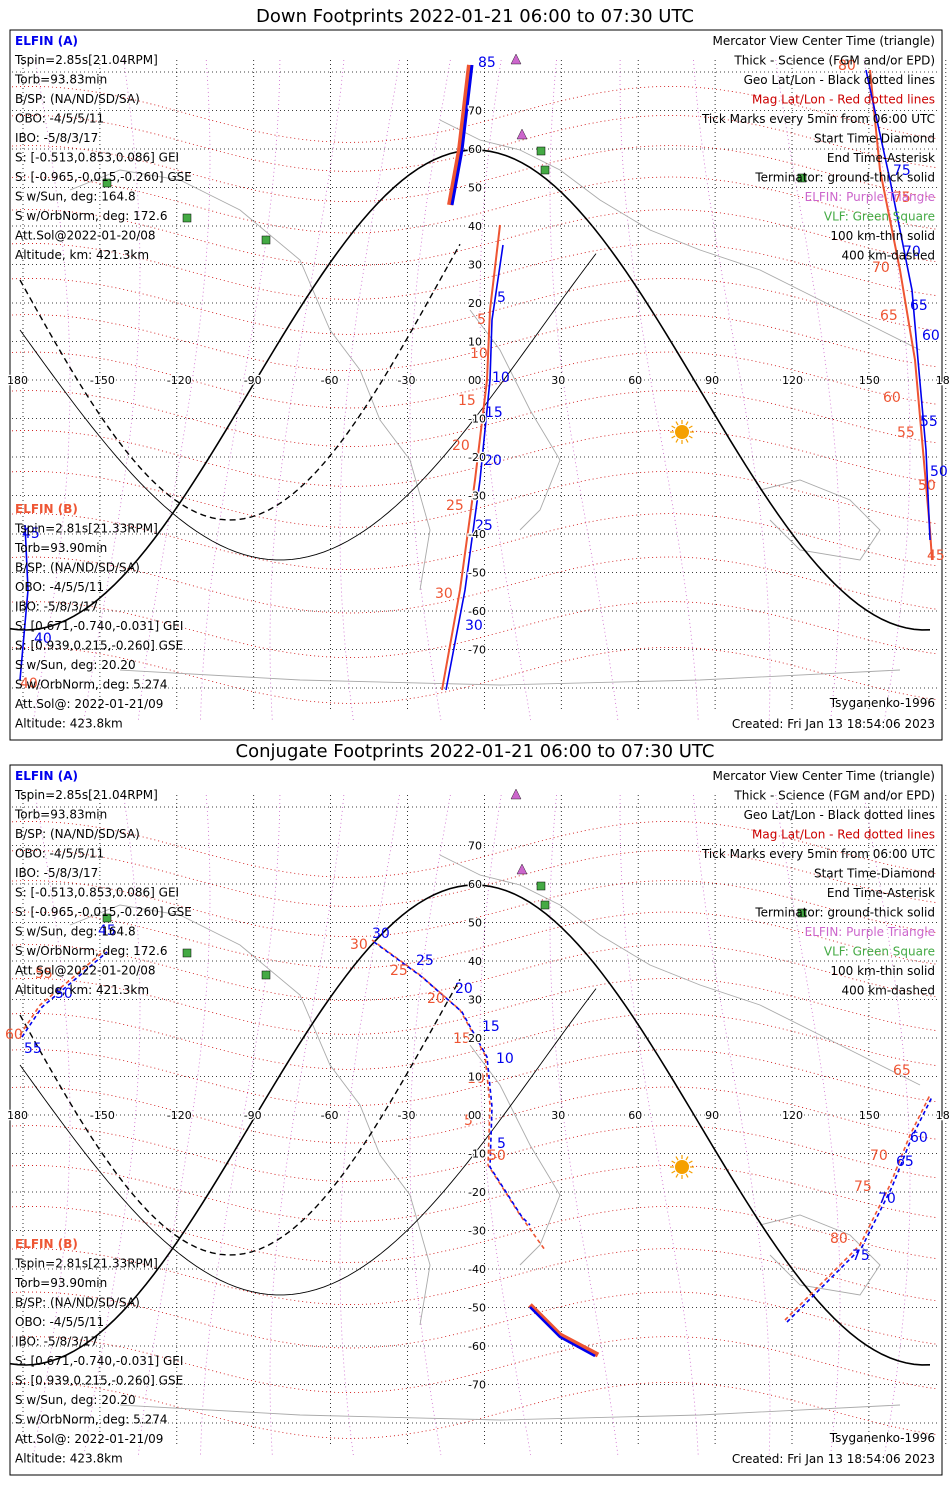  I want to click on model-label: Tsyganenko-1996, so click(882, 1438).